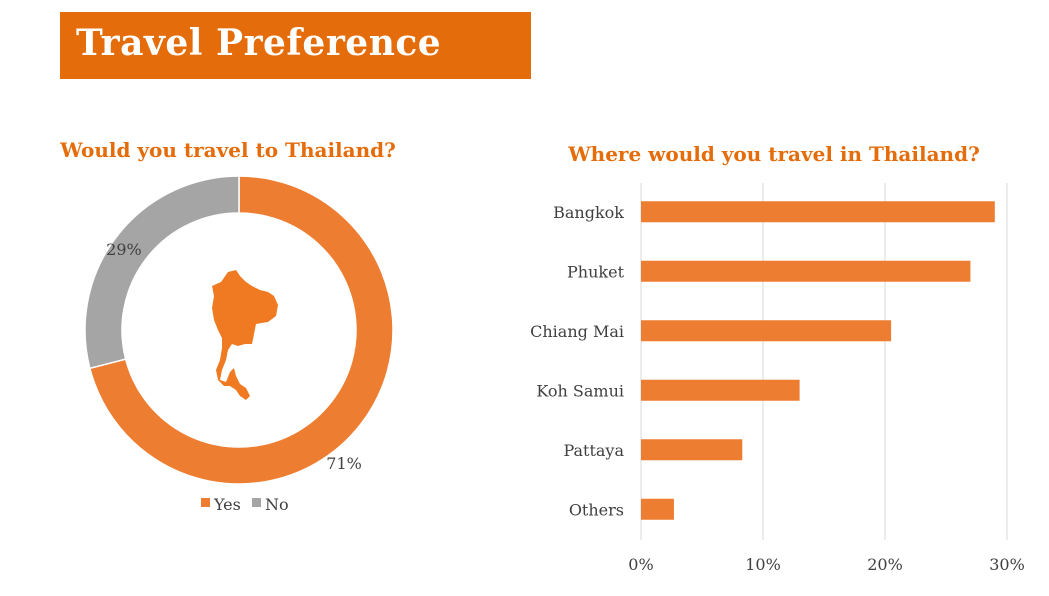 This screenshot has width=1049, height=596. What do you see at coordinates (227, 150) in the screenshot?
I see `donut-chart-title: Would you travel to Thailand?` at bounding box center [227, 150].